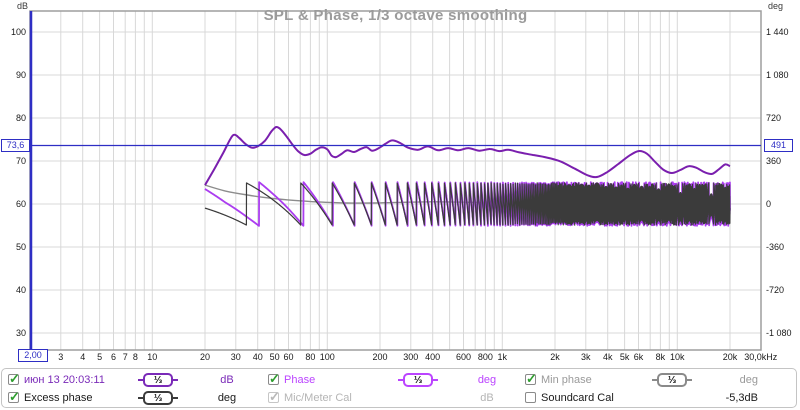 This screenshot has width=800, height=410. I want to click on min-phase-label: Min phase, so click(566, 380).